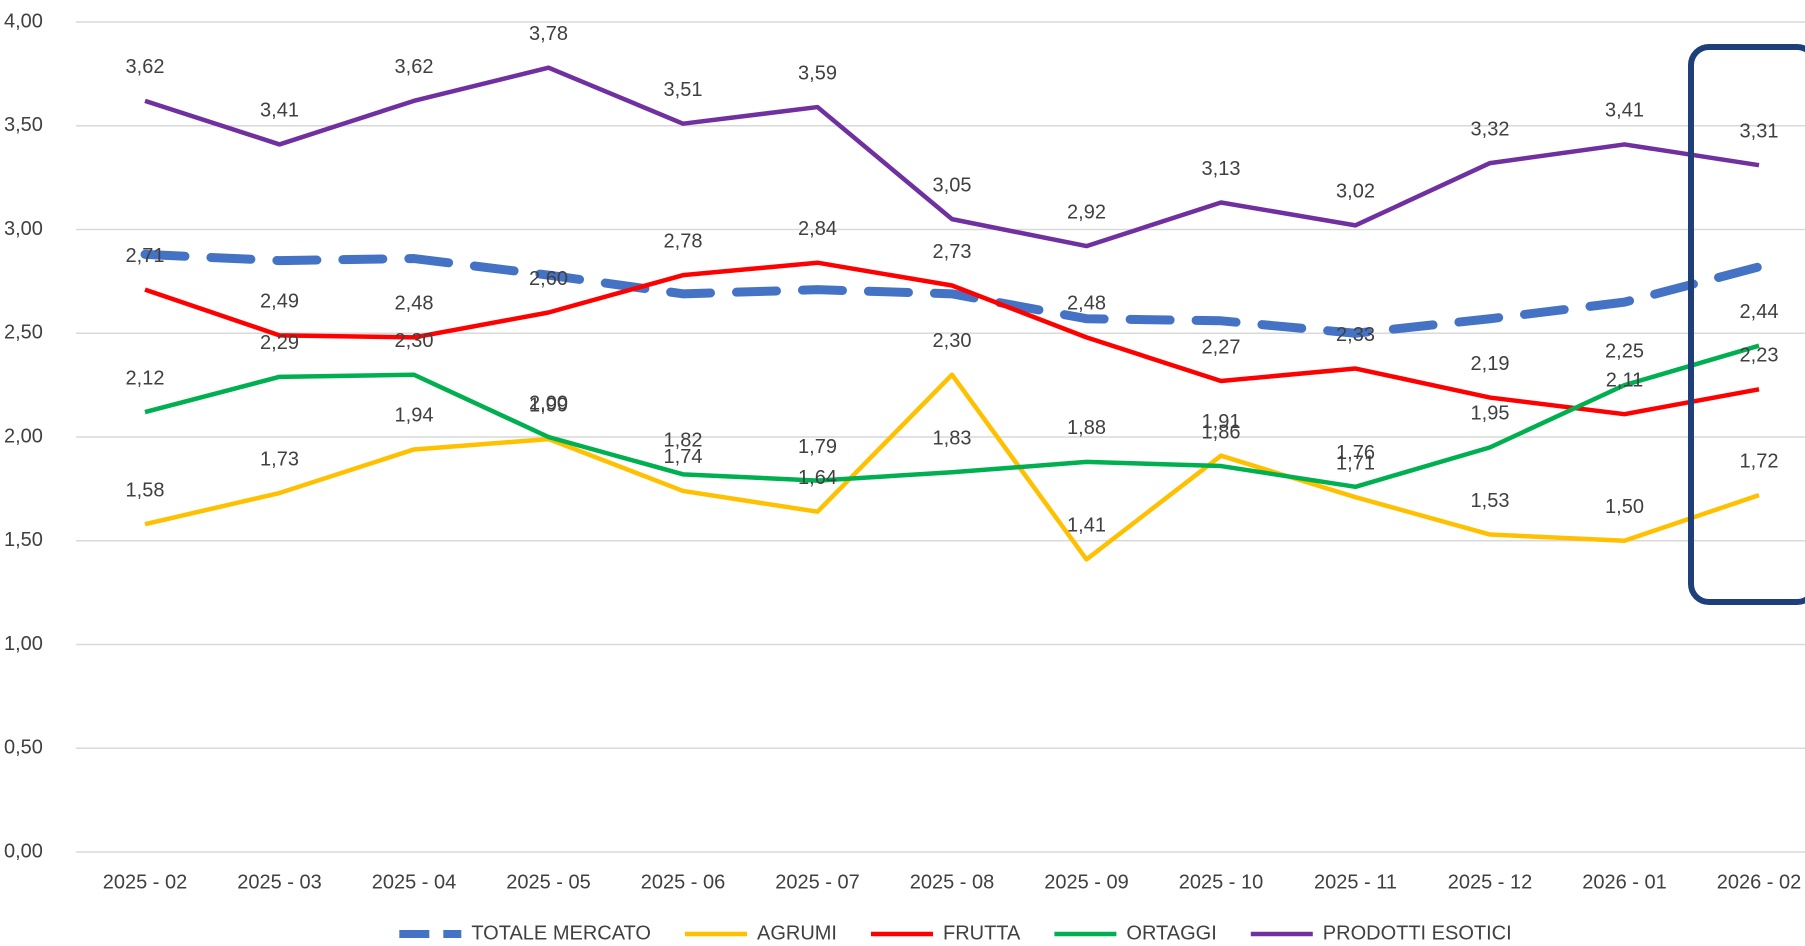 This screenshot has width=1805, height=946. What do you see at coordinates (548, 34) in the screenshot?
I see `data-label: 3,78` at bounding box center [548, 34].